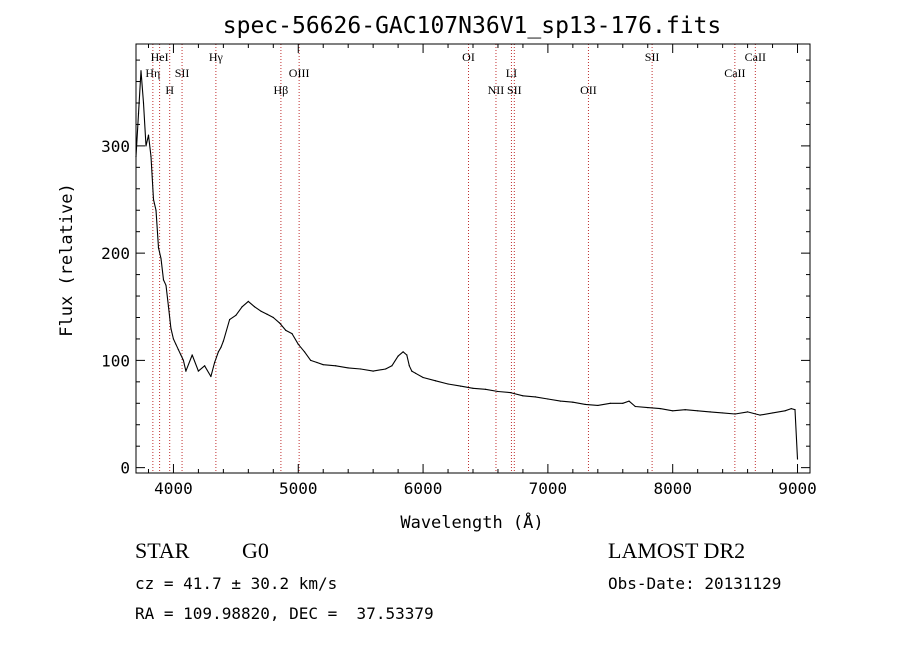 Image resolution: width=900 pixels, height=649 pixels. What do you see at coordinates (468, 57) in the screenshot?
I see `line-marker-label: OI` at bounding box center [468, 57].